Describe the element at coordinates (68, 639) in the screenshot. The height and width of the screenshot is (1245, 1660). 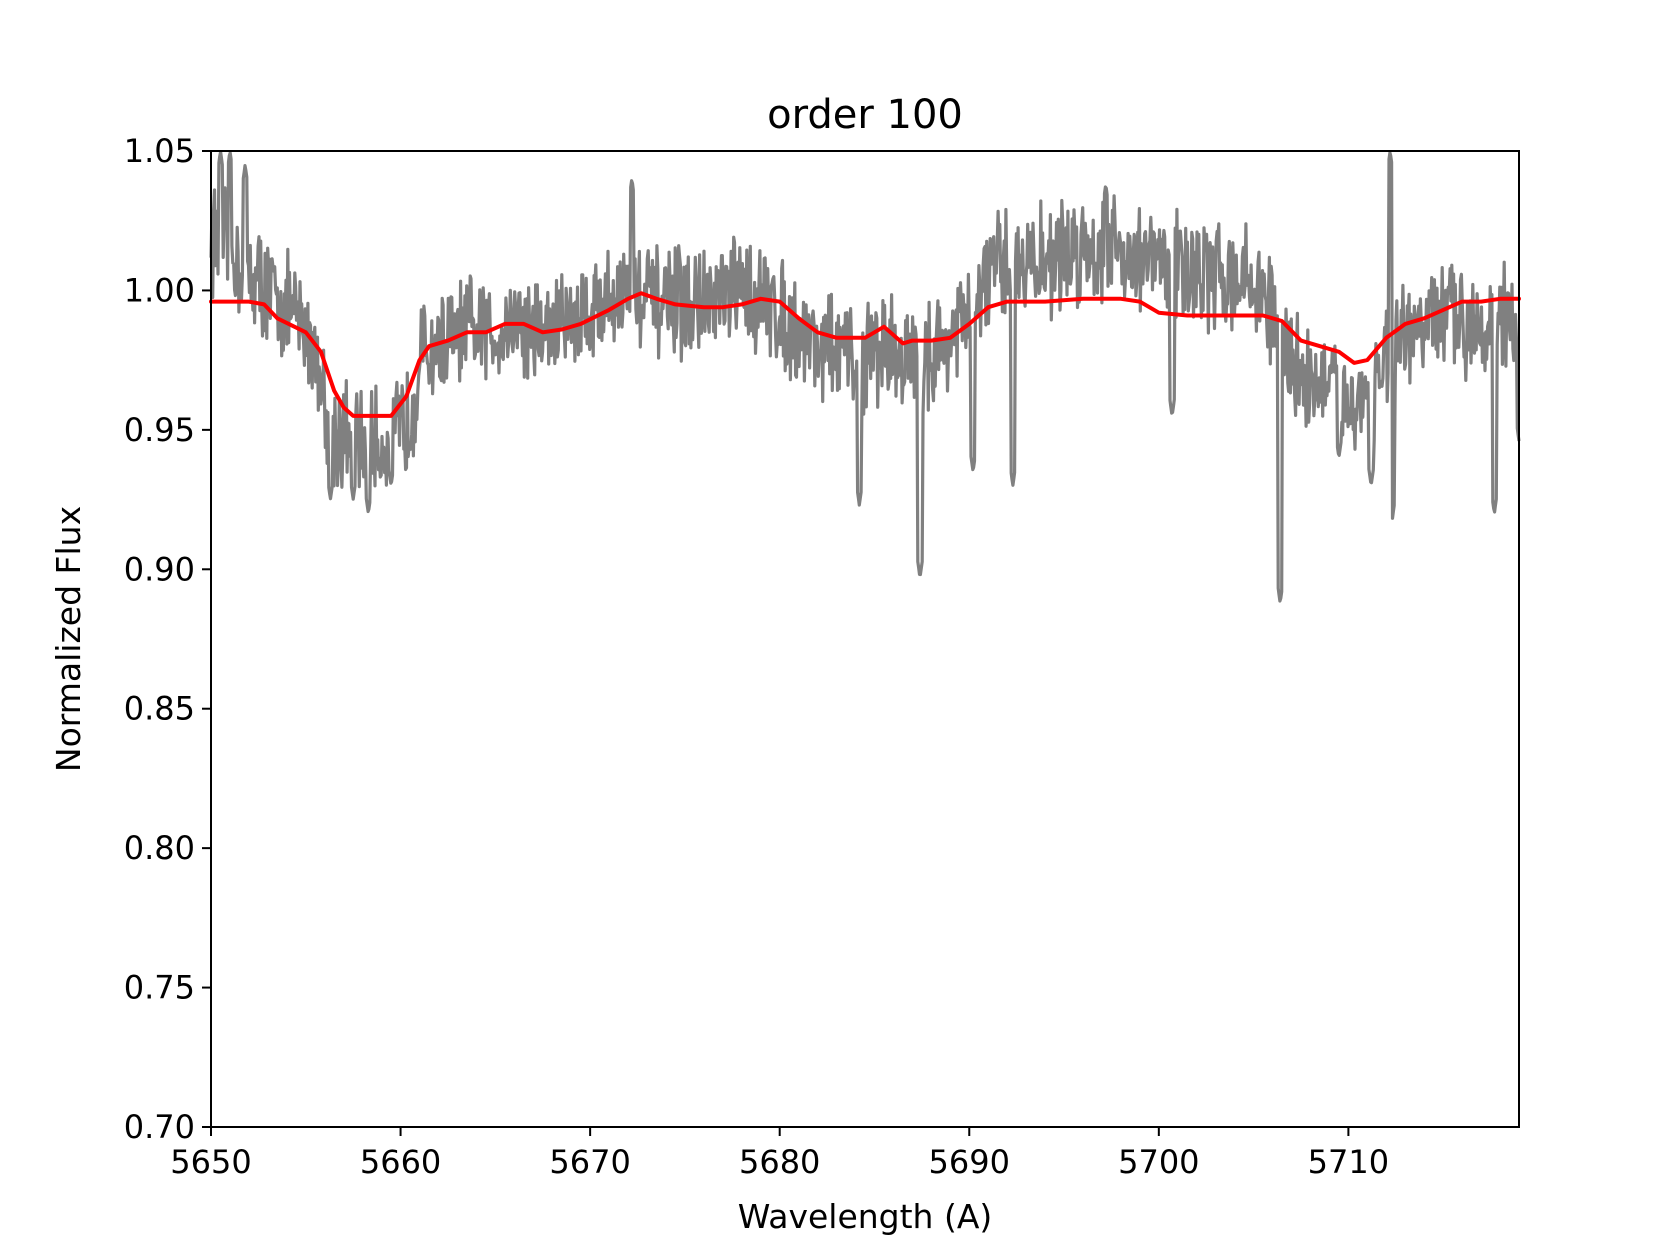
I see `y-axis-label: Normalized Flux` at that location.